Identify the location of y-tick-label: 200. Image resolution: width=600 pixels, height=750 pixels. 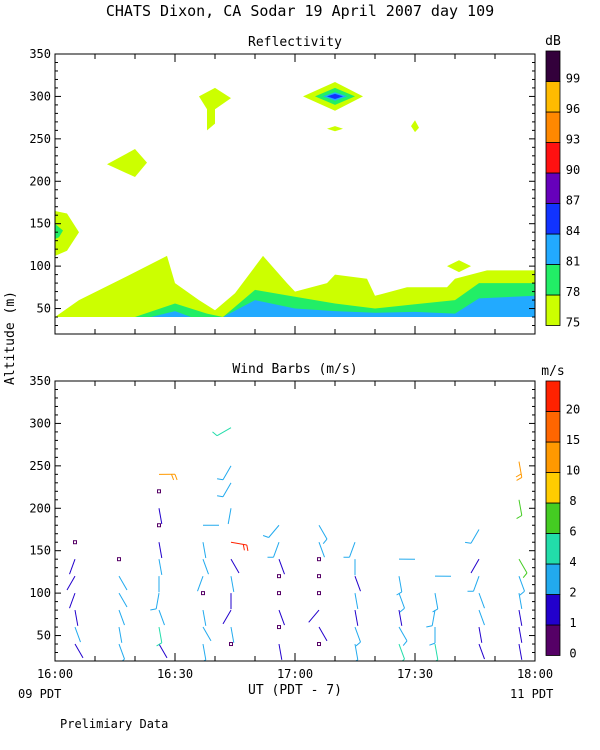
(40, 508).